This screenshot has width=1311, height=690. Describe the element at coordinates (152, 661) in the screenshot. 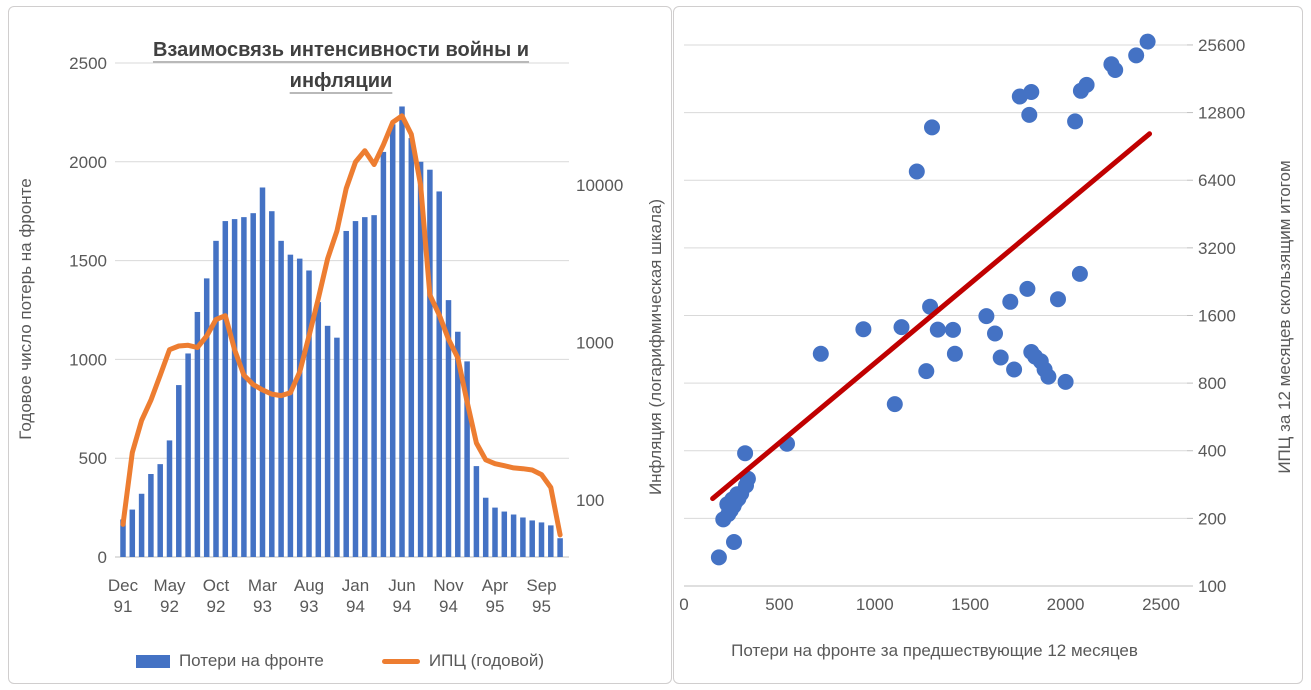

I see `bar-series-swatch` at that location.